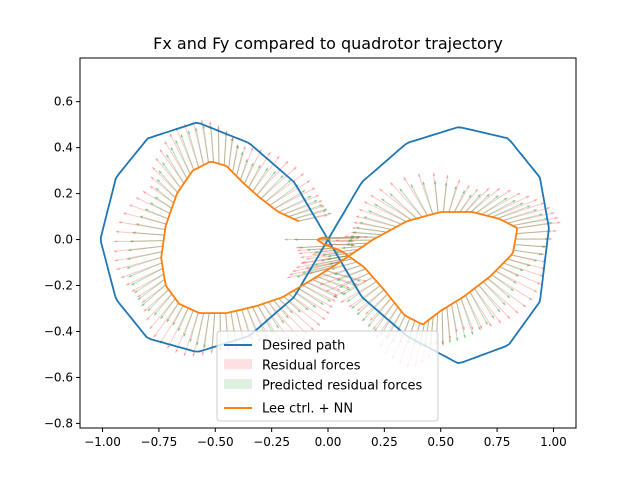 The width and height of the screenshot is (640, 480). I want to click on legend-swatch-predicted, so click(238, 384).